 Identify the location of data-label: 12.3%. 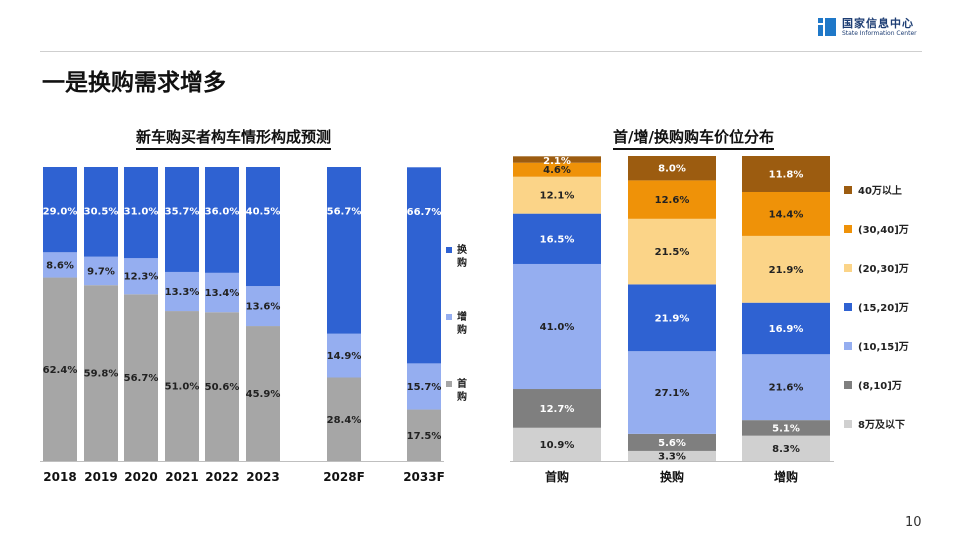
(141, 277).